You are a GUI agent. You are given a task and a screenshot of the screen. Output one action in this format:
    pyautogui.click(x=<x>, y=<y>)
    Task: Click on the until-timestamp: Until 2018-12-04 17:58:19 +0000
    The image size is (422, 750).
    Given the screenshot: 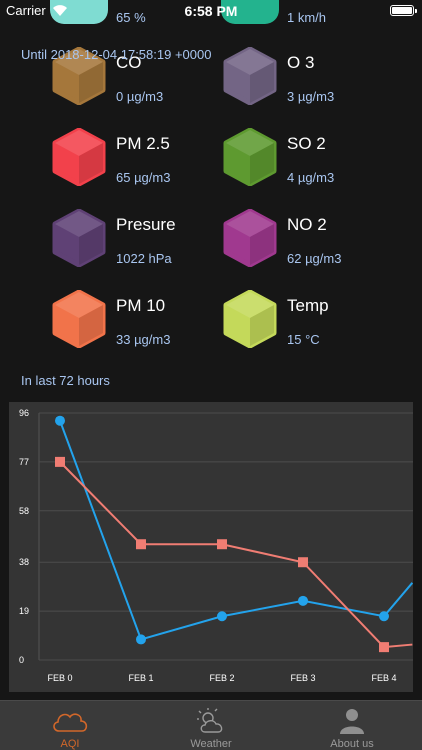 What is the action you would take?
    pyautogui.click(x=116, y=54)
    